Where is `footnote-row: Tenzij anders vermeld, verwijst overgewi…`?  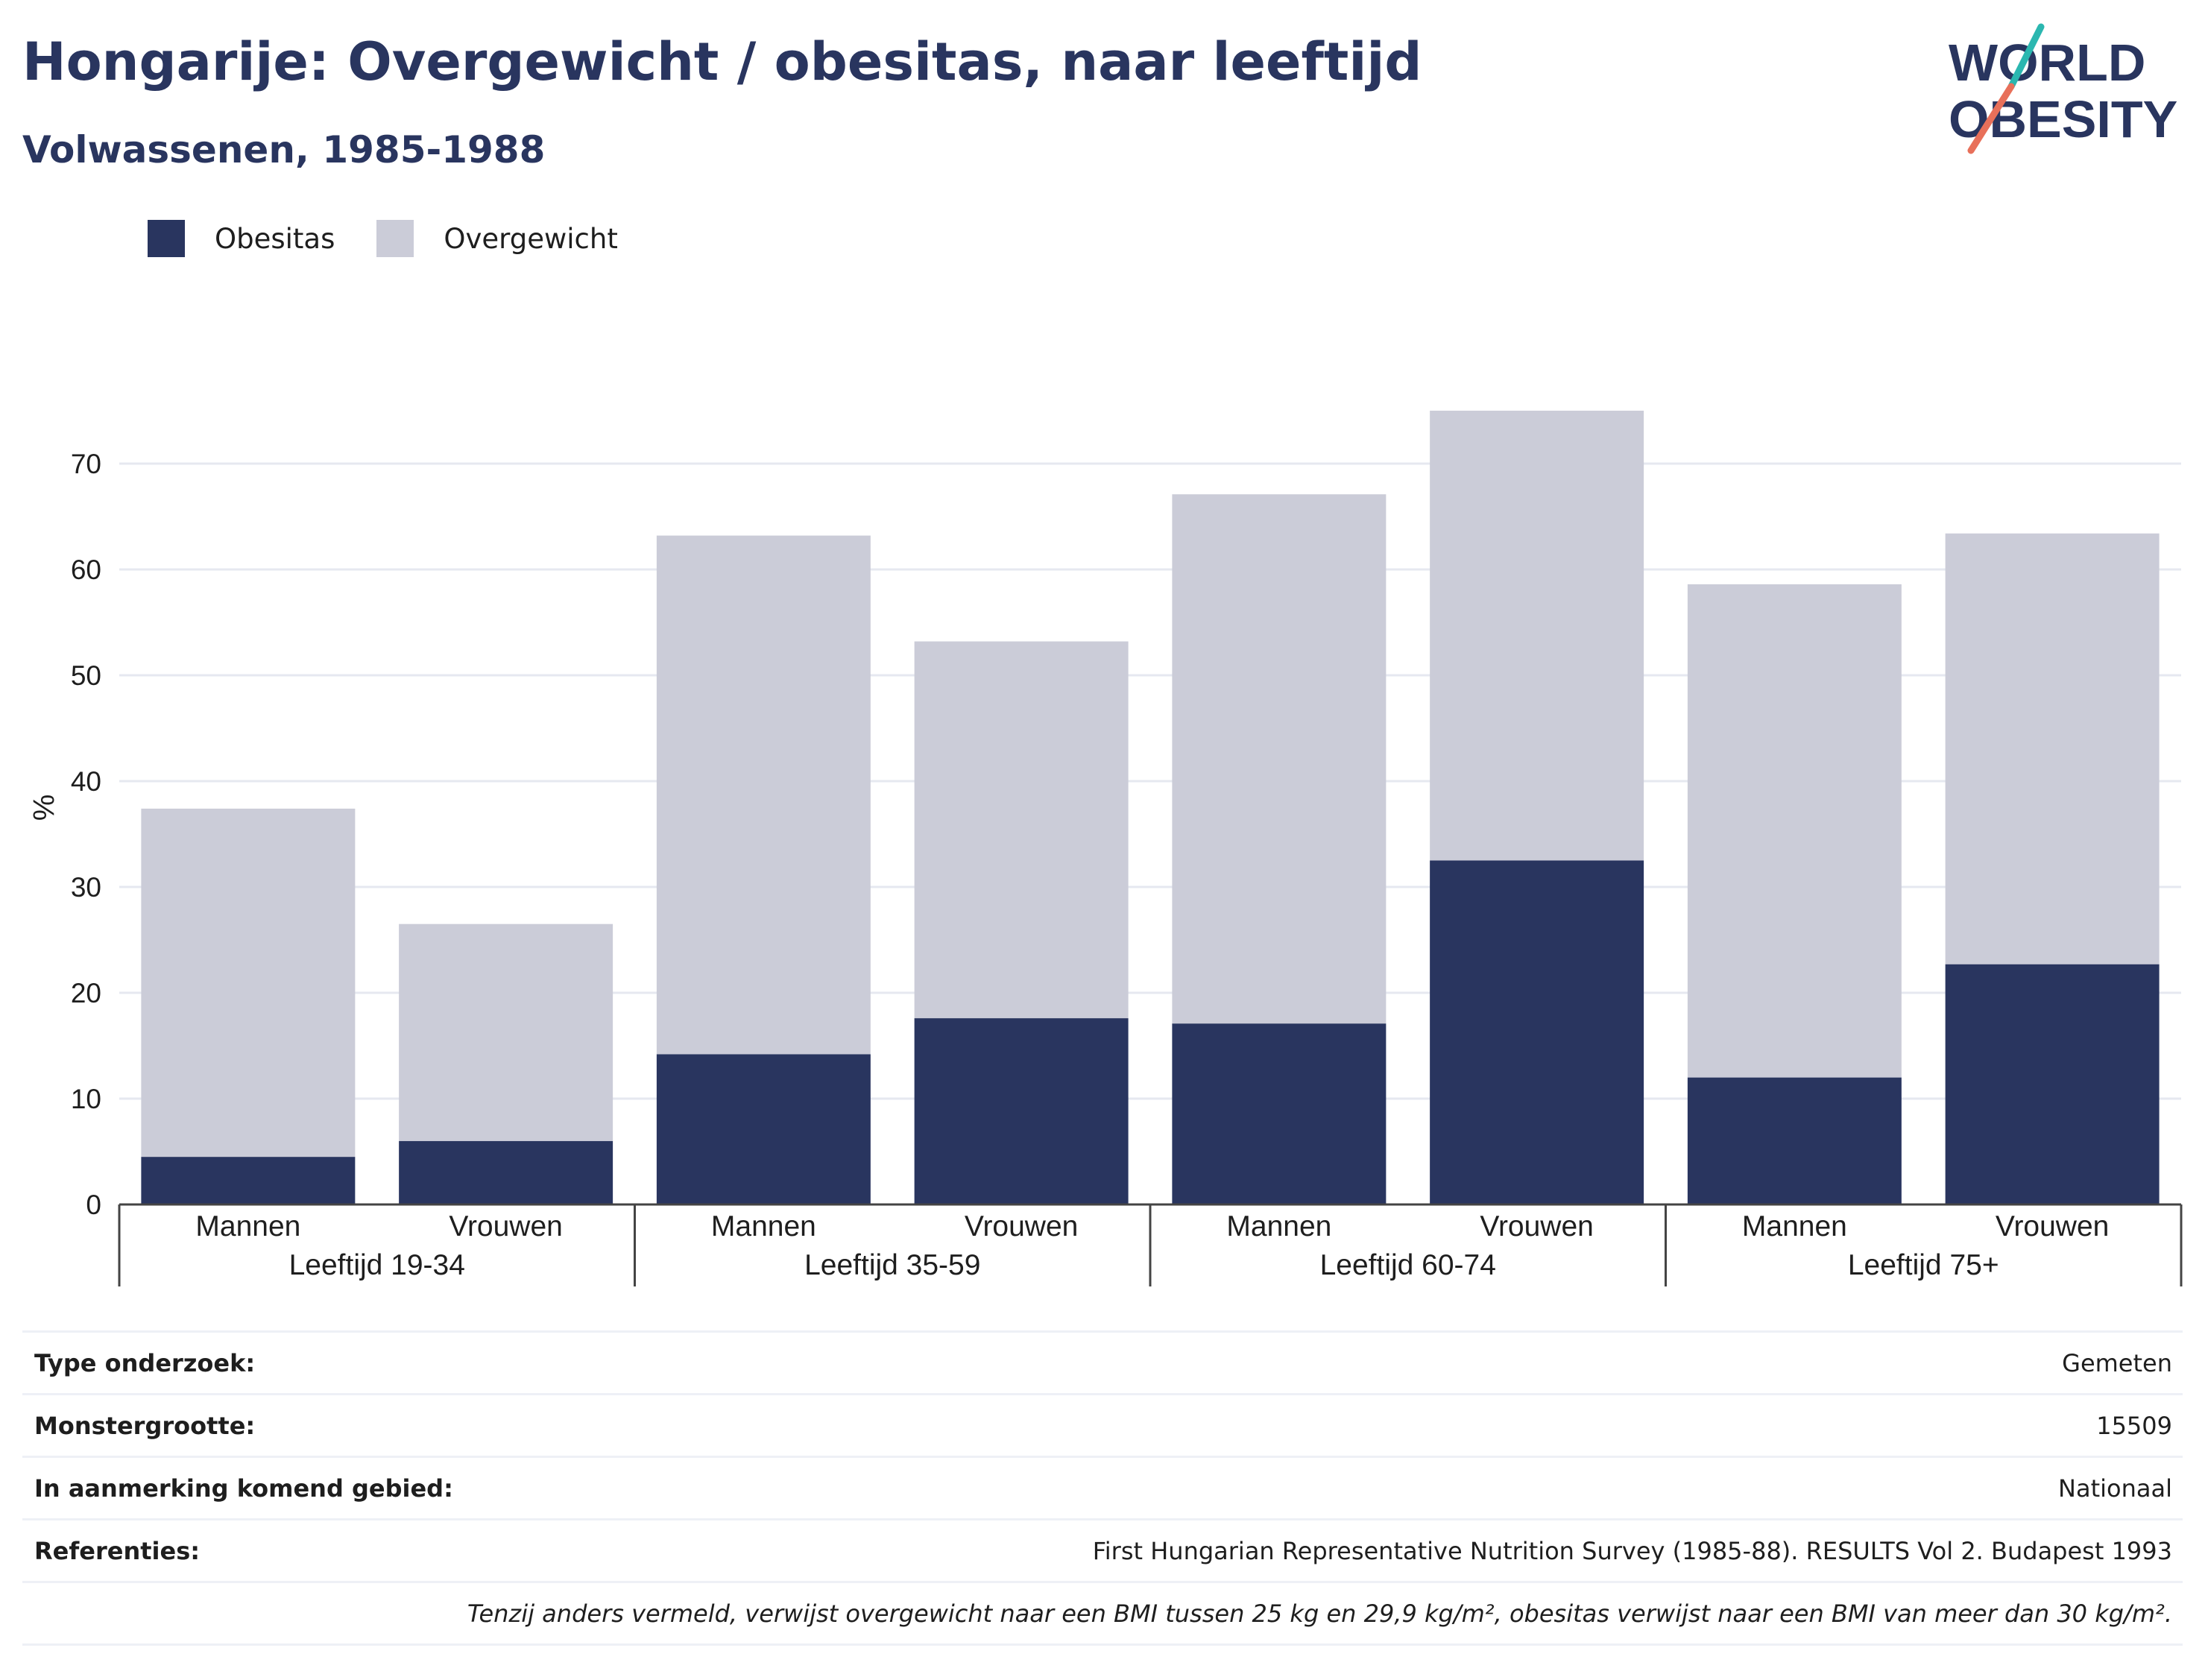 footnote-row: Tenzij anders vermeld, verwijst overgewi… is located at coordinates (1102, 1613).